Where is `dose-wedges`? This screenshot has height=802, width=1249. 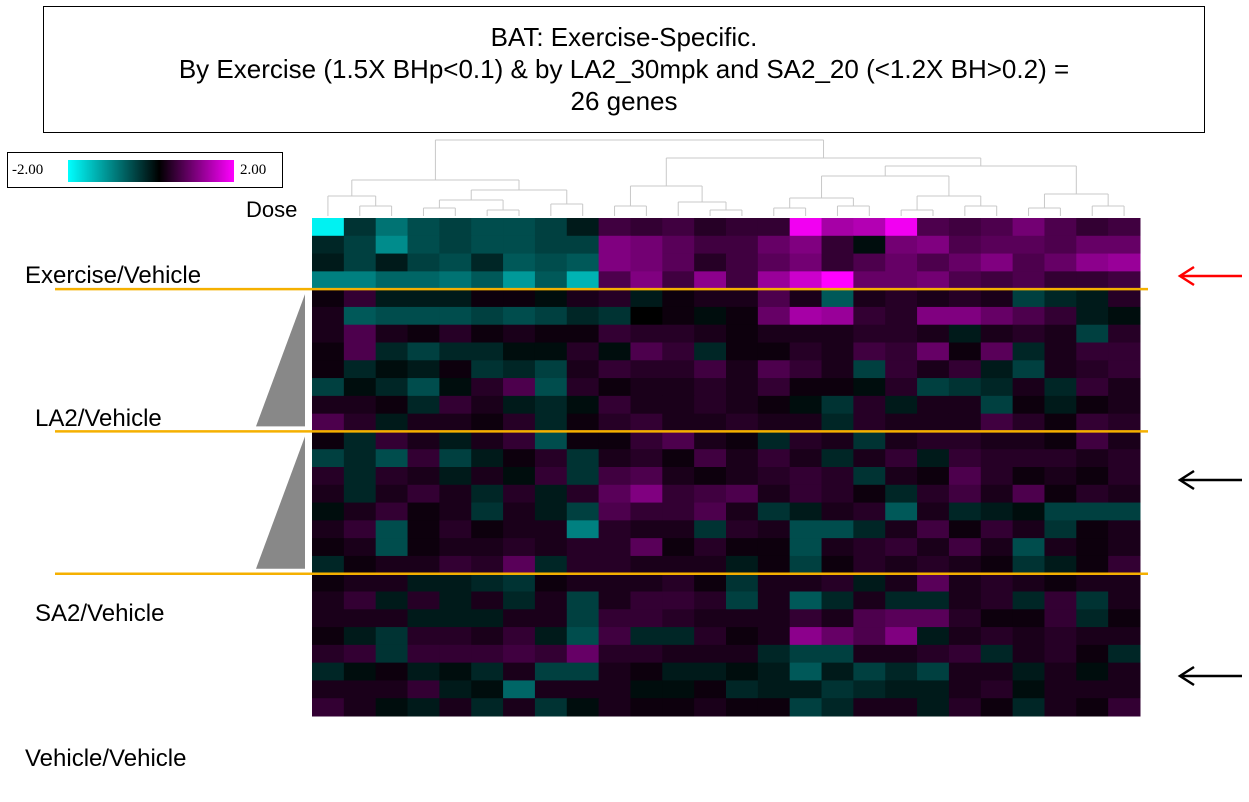 dose-wedges is located at coordinates (280, 431).